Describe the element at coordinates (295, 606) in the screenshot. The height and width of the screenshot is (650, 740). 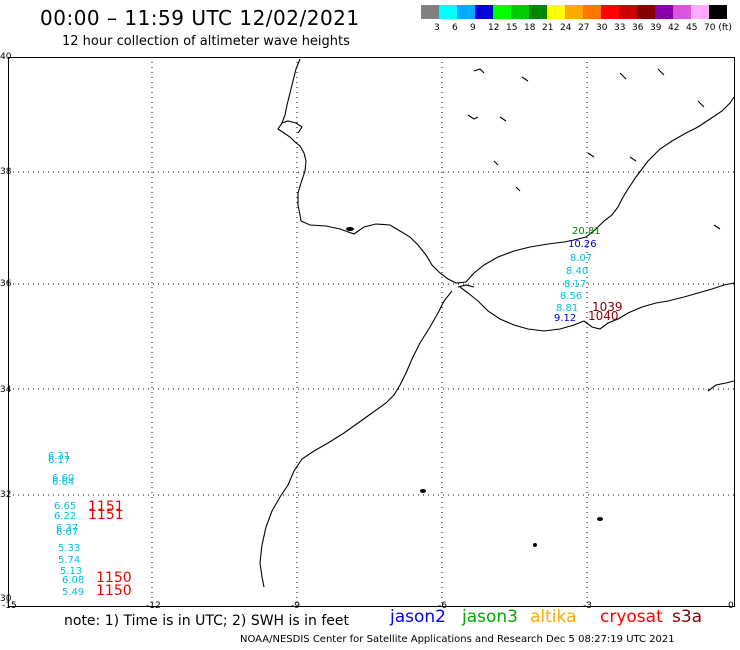
I see `lon-label: -9` at that location.